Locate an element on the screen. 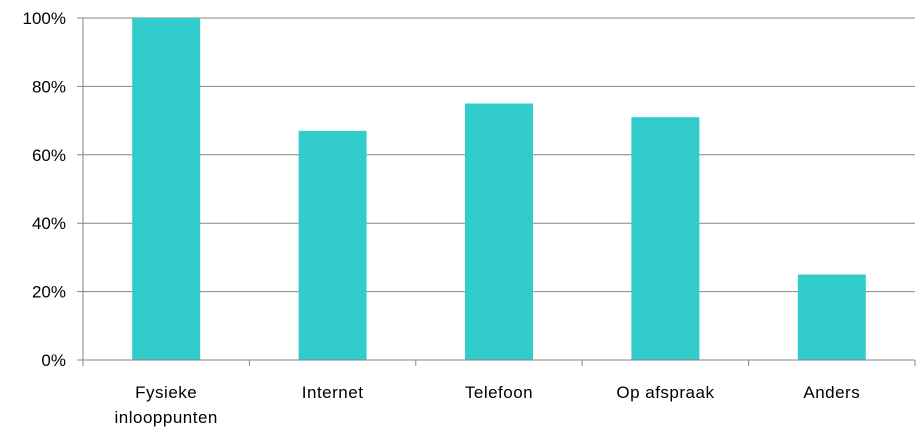 Image resolution: width=917 pixels, height=430 pixels. y-tick-label: 80% is located at coordinates (49, 86).